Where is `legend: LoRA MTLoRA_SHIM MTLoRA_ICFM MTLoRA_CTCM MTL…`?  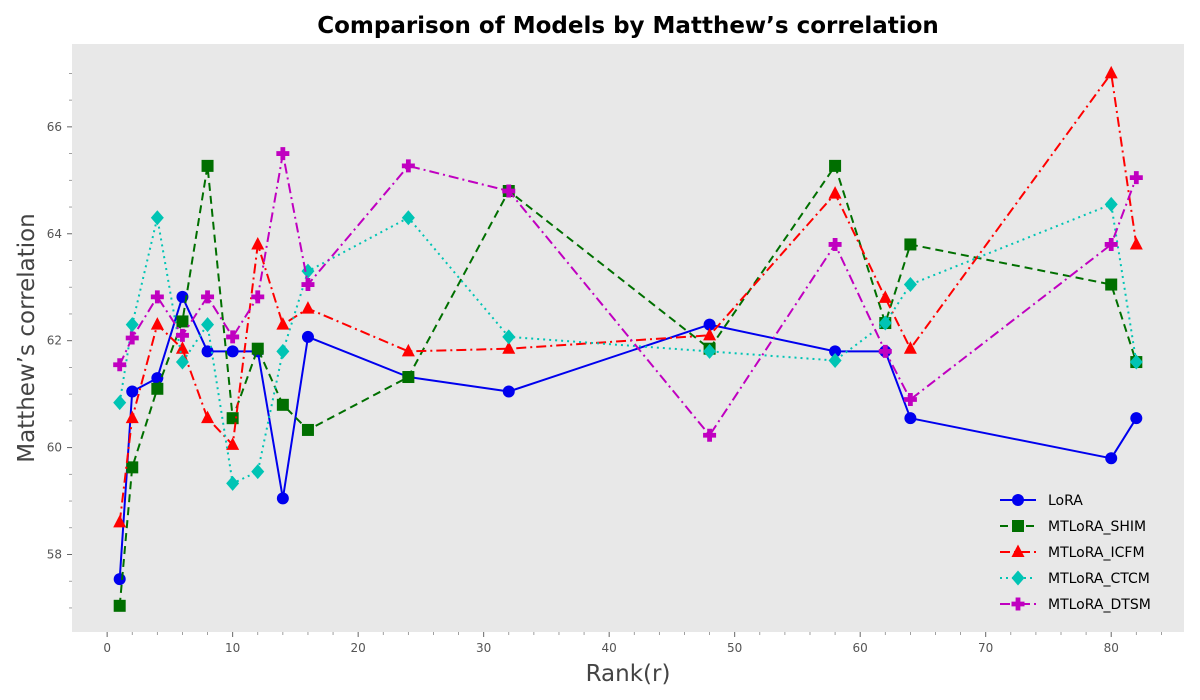 legend: LoRA MTLoRA_SHIM MTLoRA_ICFM MTLoRA_CTCM MTL… is located at coordinates (1075, 553).